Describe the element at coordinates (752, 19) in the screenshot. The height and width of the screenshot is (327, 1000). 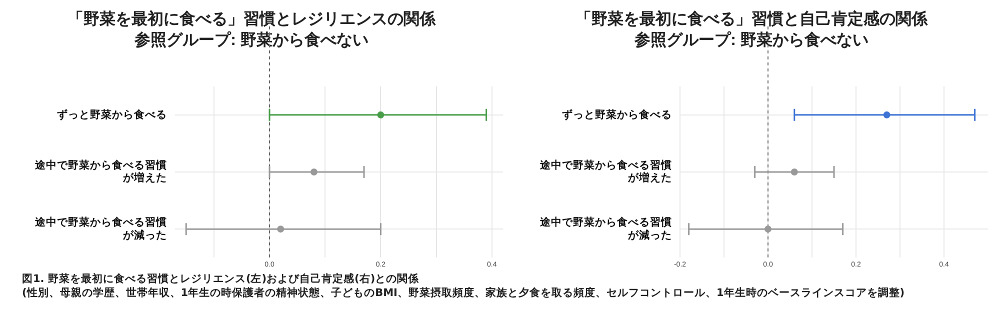
I see `chart-title: 「野菜を最初に食べる」習慣と自己肯定感の関係` at that location.